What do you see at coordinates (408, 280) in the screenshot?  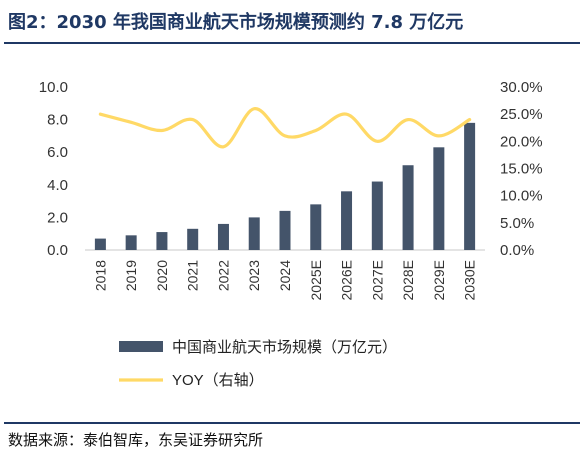 I see `category-label: 2028E` at bounding box center [408, 280].